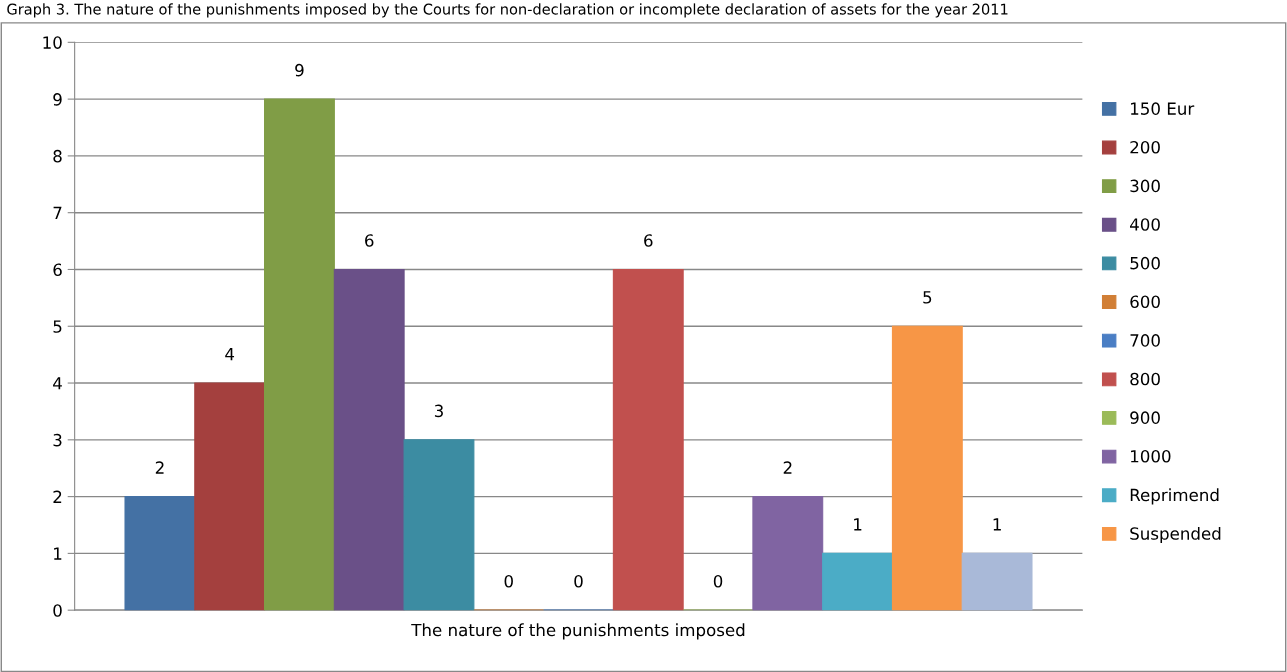  What do you see at coordinates (57, 383) in the screenshot?
I see `y-tick-label: 4` at bounding box center [57, 383].